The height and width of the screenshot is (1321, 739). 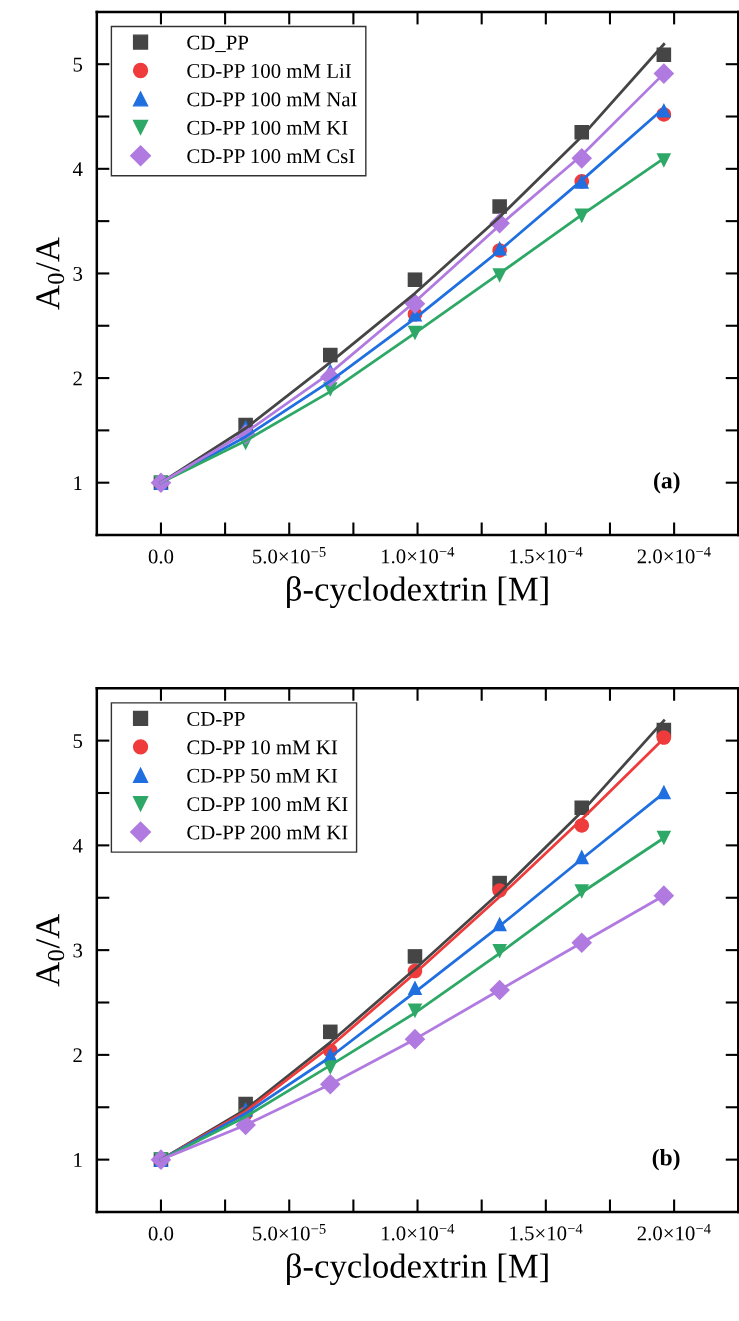 I want to click on legend-label: CD-PP, so click(x=216, y=718).